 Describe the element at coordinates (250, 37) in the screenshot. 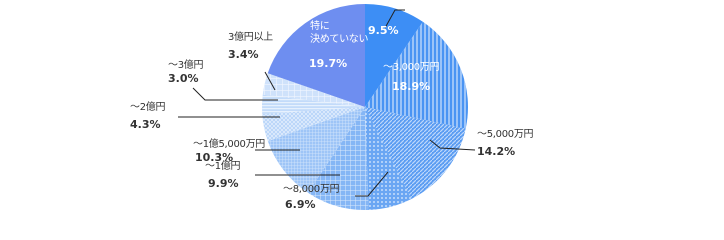

I see `slice-label: 3億円以上` at that location.